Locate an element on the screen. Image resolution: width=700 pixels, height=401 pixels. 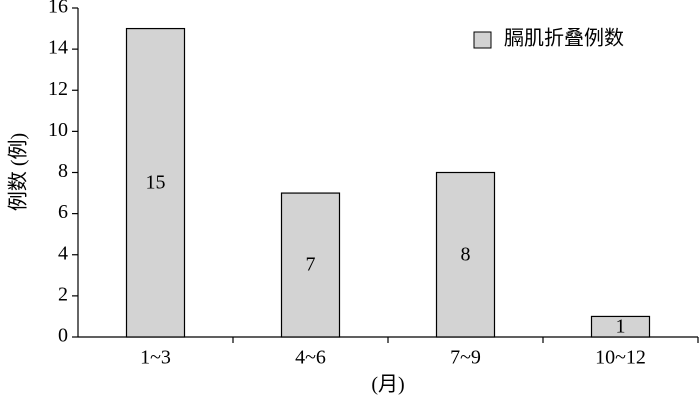
data-label: 8 is located at coordinates (466, 254).